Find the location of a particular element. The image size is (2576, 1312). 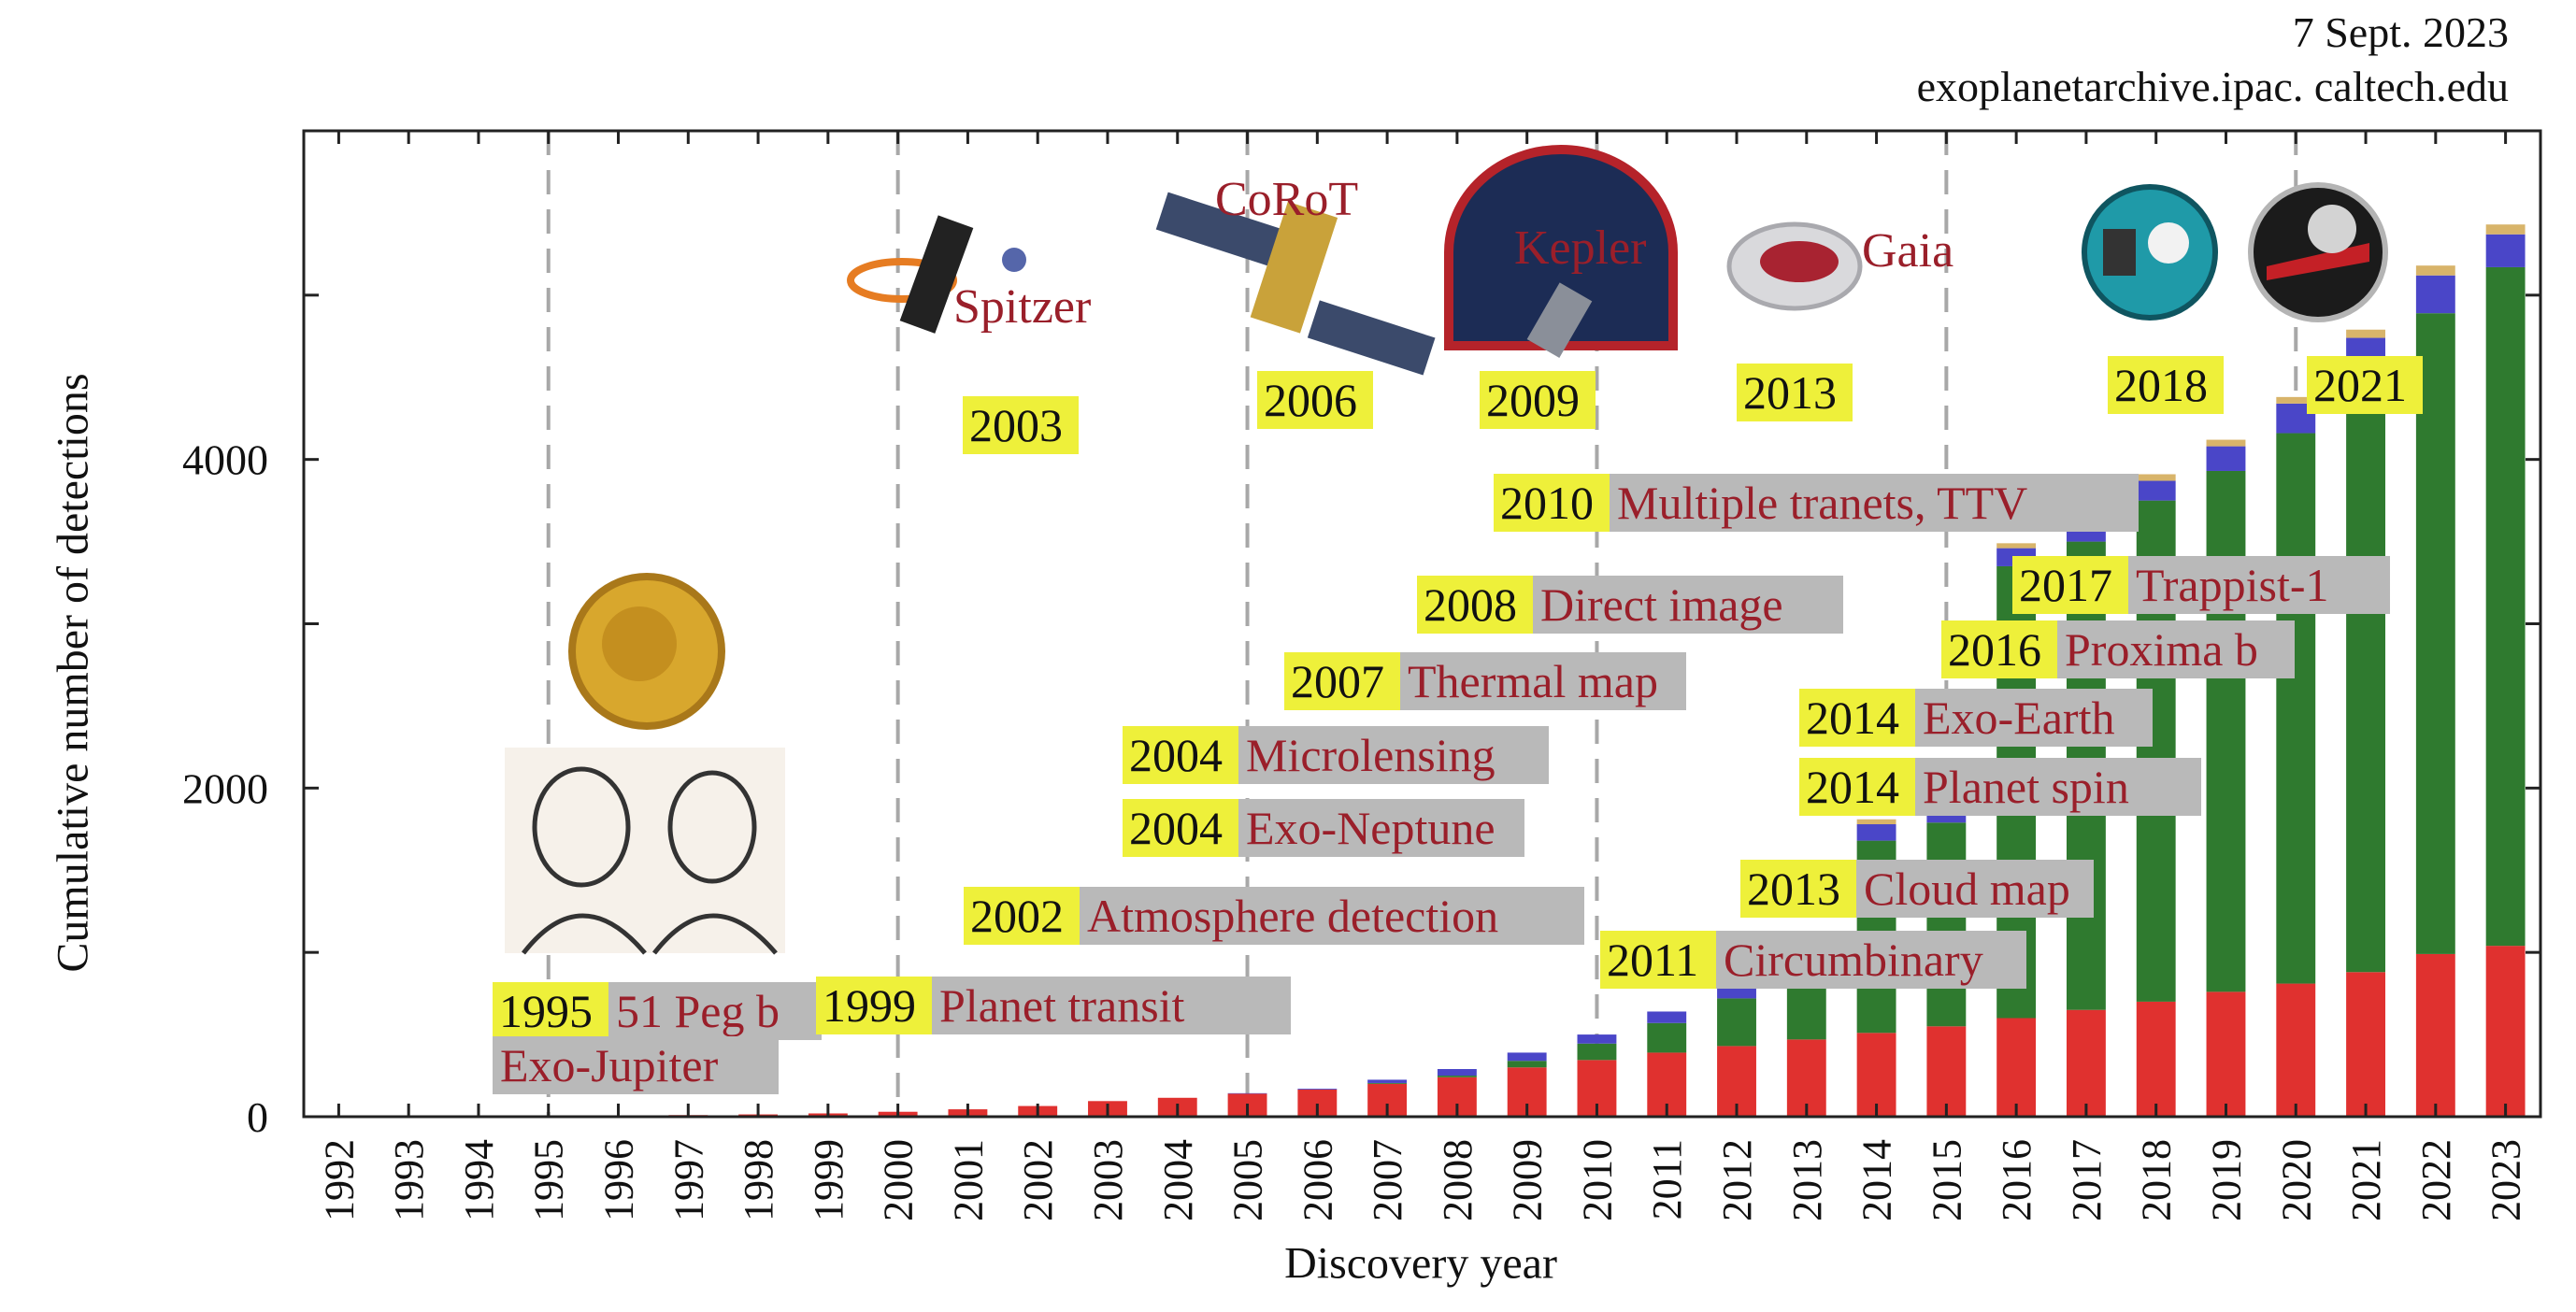

bar-2022-s1 is located at coordinates (2435, 633).